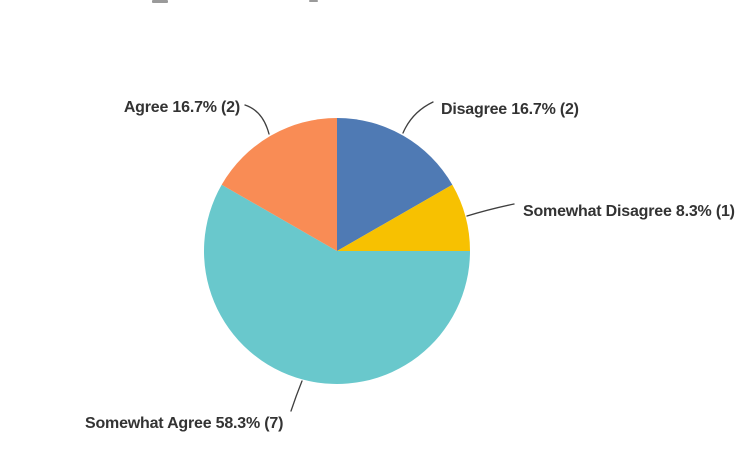 The height and width of the screenshot is (463, 754). I want to click on pie-slice-disagree, so click(395, 184).